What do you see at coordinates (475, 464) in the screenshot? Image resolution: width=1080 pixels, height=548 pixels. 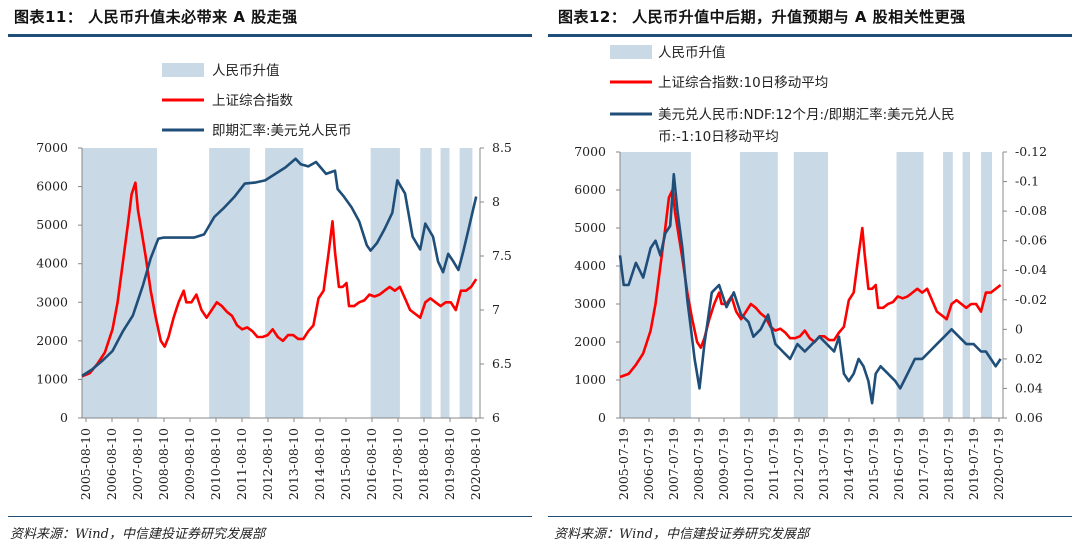 I see `x-tick-label: 2020-08-10` at bounding box center [475, 464].